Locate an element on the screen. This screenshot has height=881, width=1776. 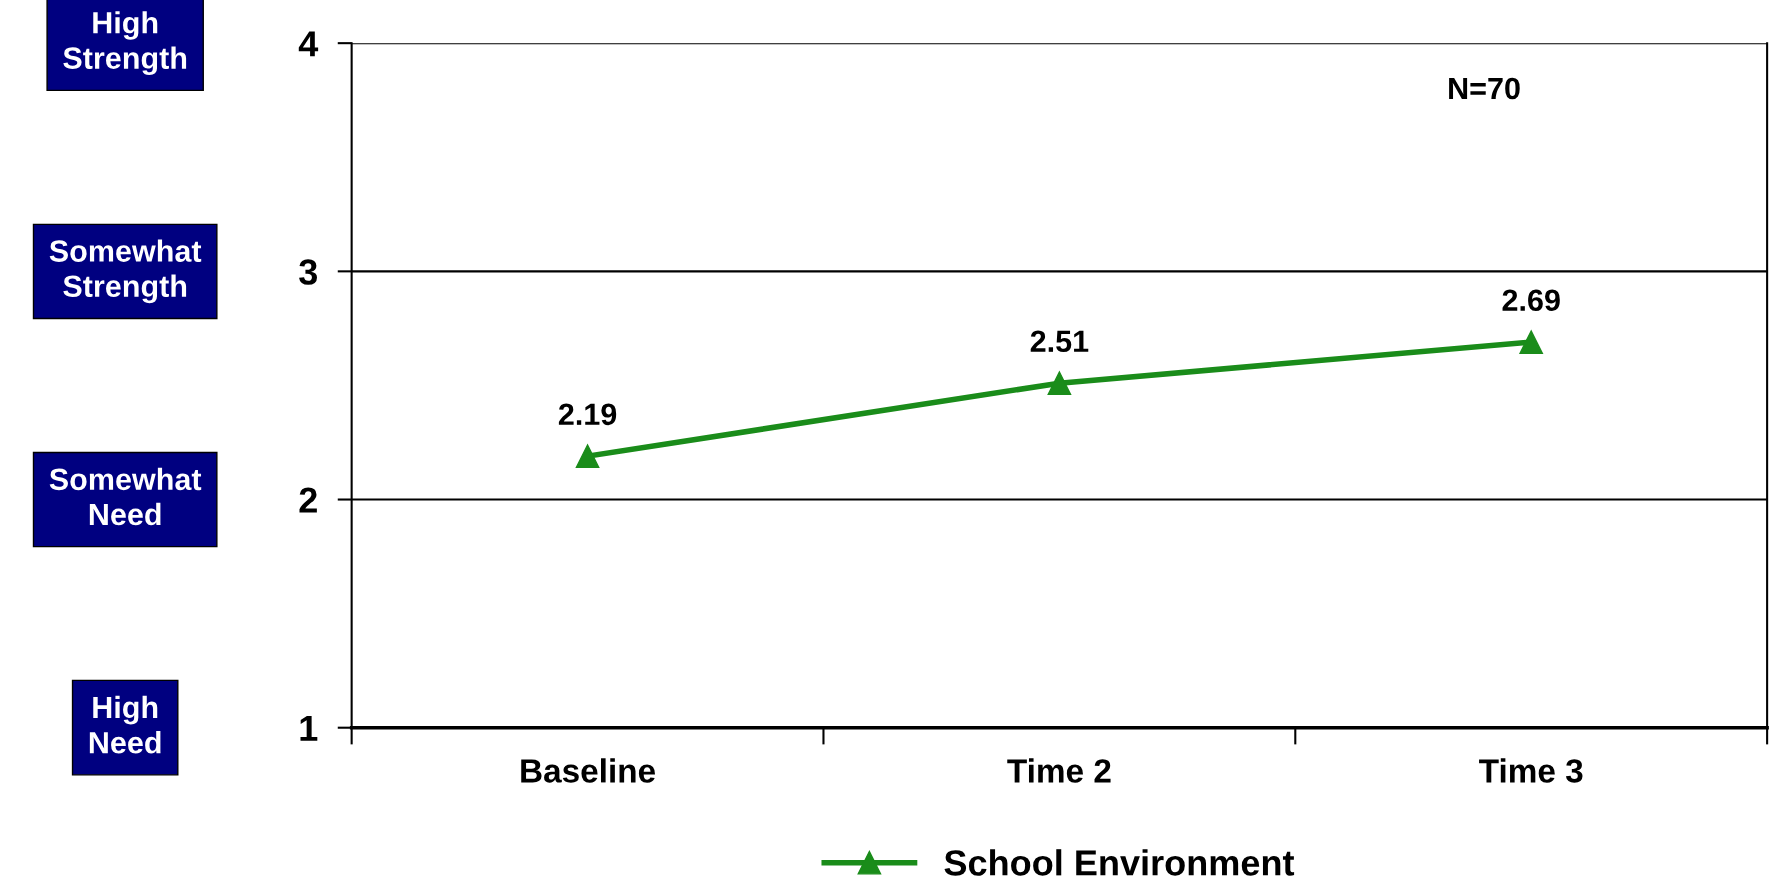
data-label: 2.19 is located at coordinates (587, 414).